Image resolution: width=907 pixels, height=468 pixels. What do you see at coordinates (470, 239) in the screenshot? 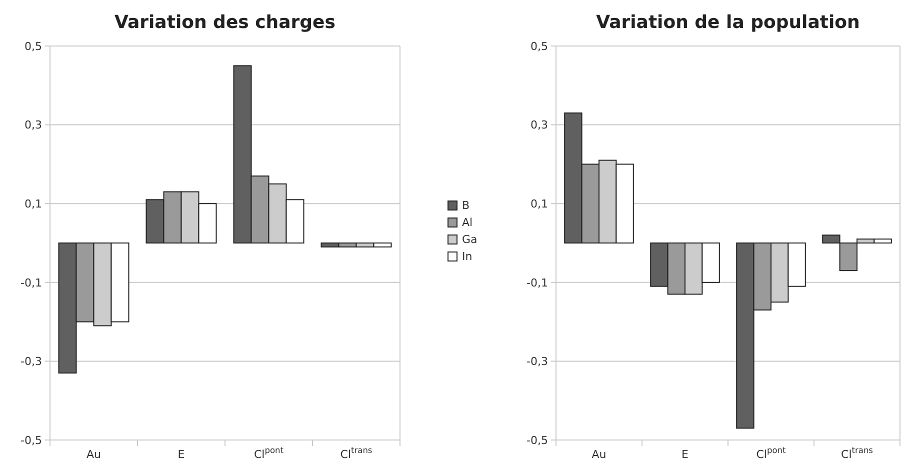
I see `legend-label: Ga` at bounding box center [470, 239].